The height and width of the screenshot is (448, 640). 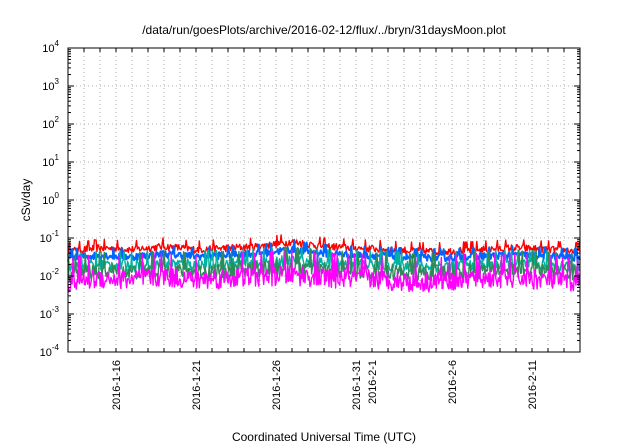 I want to click on y-tick-label: 10⁻⁴, so click(x=50, y=351).